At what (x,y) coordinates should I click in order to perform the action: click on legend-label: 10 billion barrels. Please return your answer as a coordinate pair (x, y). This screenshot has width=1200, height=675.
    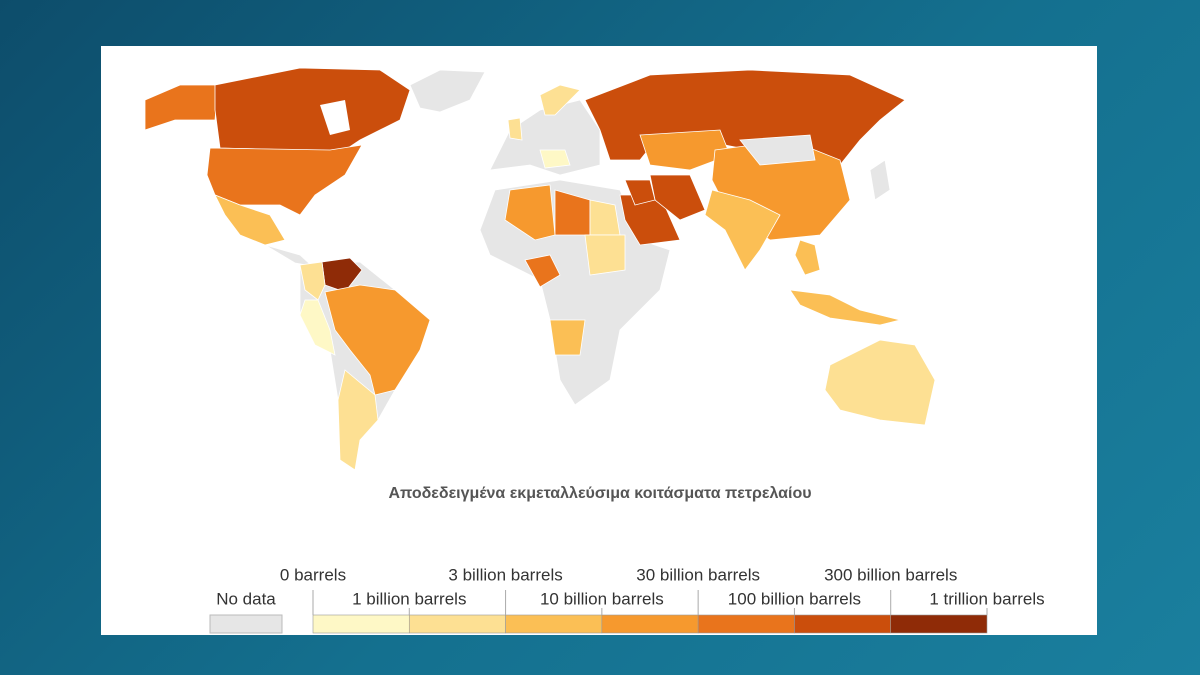
    Looking at the image, I should click on (602, 598).